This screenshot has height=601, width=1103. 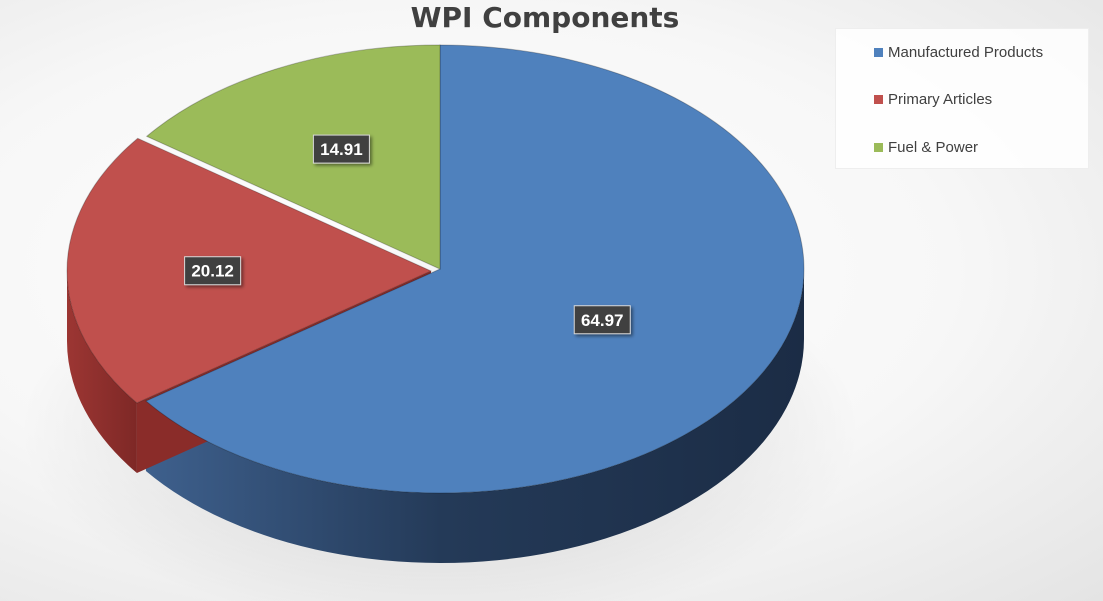 I want to click on pie-slice-fuel-power, so click(x=293, y=157).